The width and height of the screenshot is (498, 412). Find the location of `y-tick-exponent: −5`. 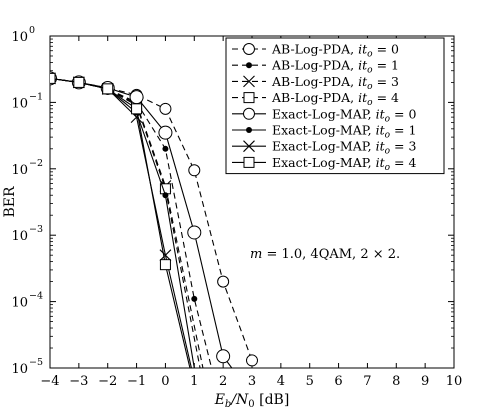

y-tick-exponent: −5 is located at coordinates (36, 362).